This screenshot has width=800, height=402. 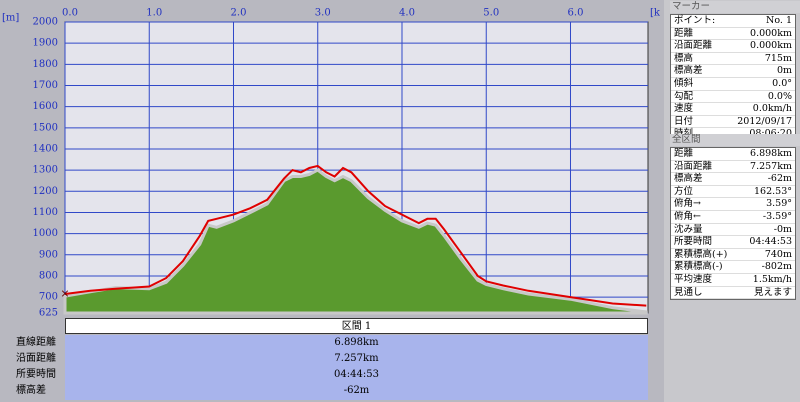 What do you see at coordinates (31, 390) in the screenshot?
I see `row-label: 標高差` at bounding box center [31, 390].